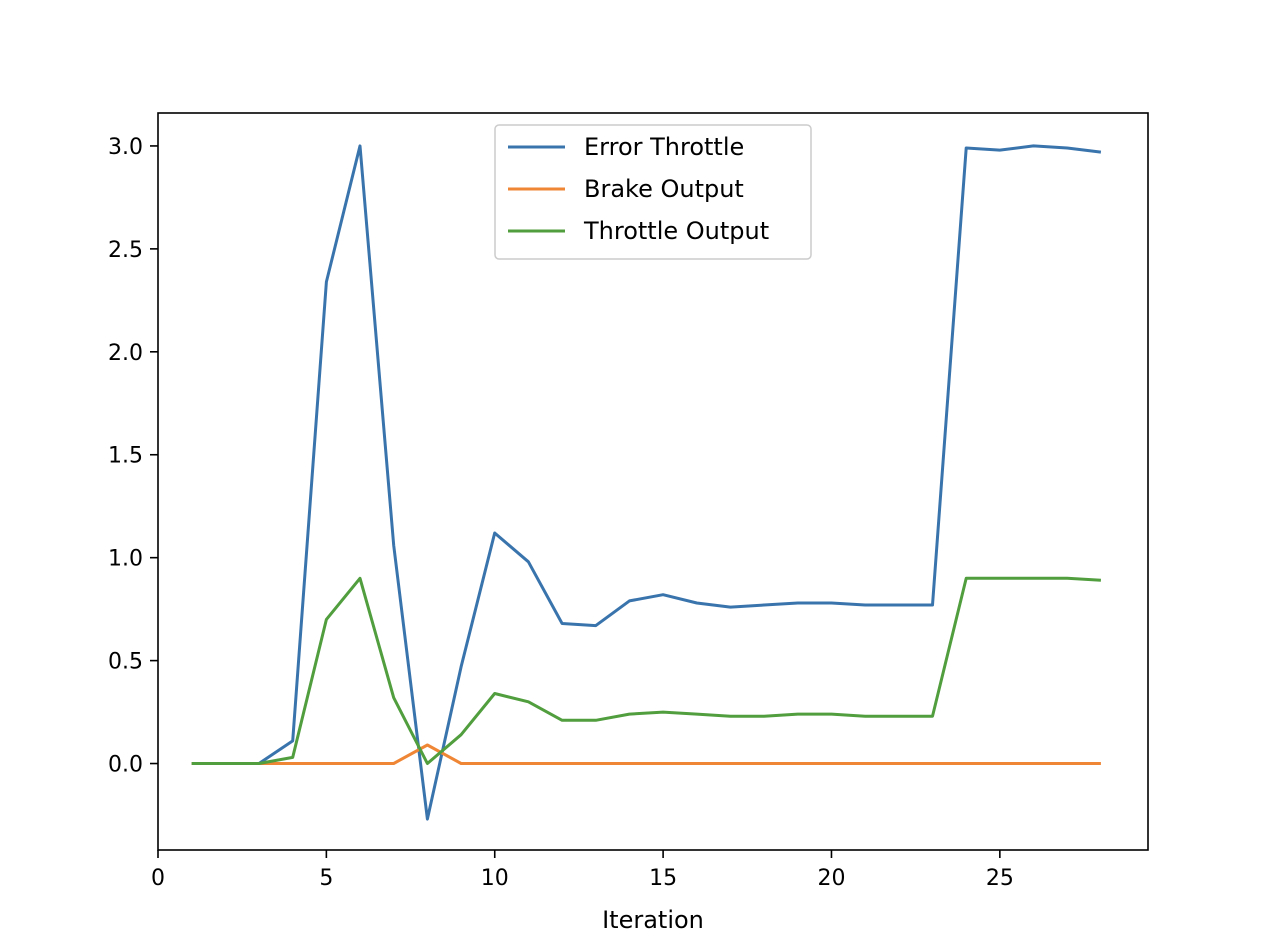 Image resolution: width=1270 pixels, height=949 pixels. Describe the element at coordinates (158, 878) in the screenshot. I see `x-tick-label: 0` at that location.